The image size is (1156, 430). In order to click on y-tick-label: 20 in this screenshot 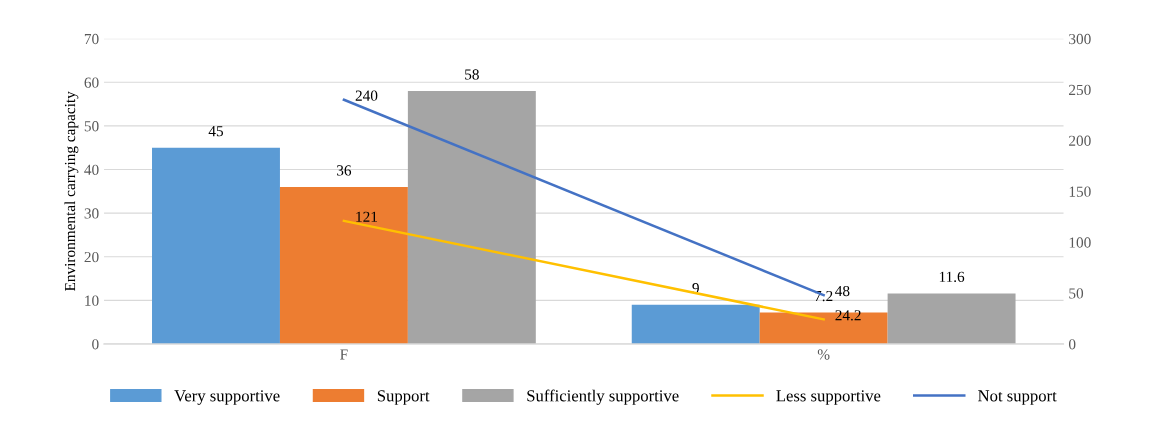, I will do `click(91, 257)`.